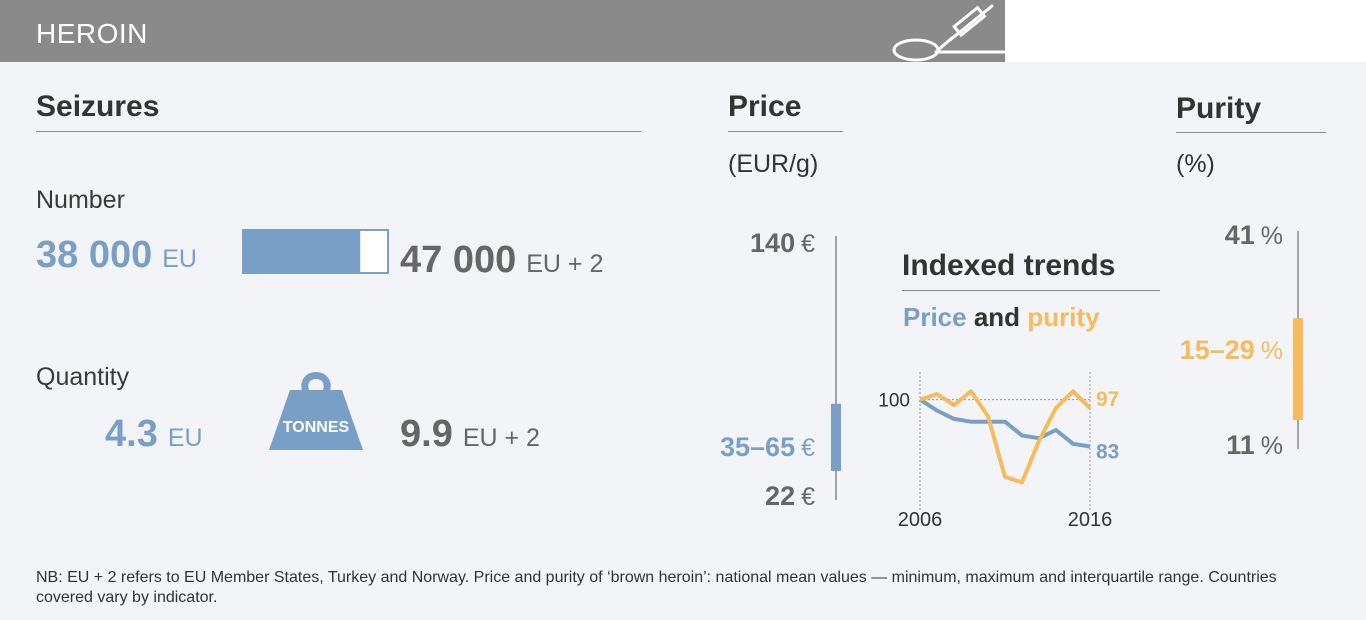 The height and width of the screenshot is (620, 1366). I want to click on price-iqr-bar, so click(836, 437).